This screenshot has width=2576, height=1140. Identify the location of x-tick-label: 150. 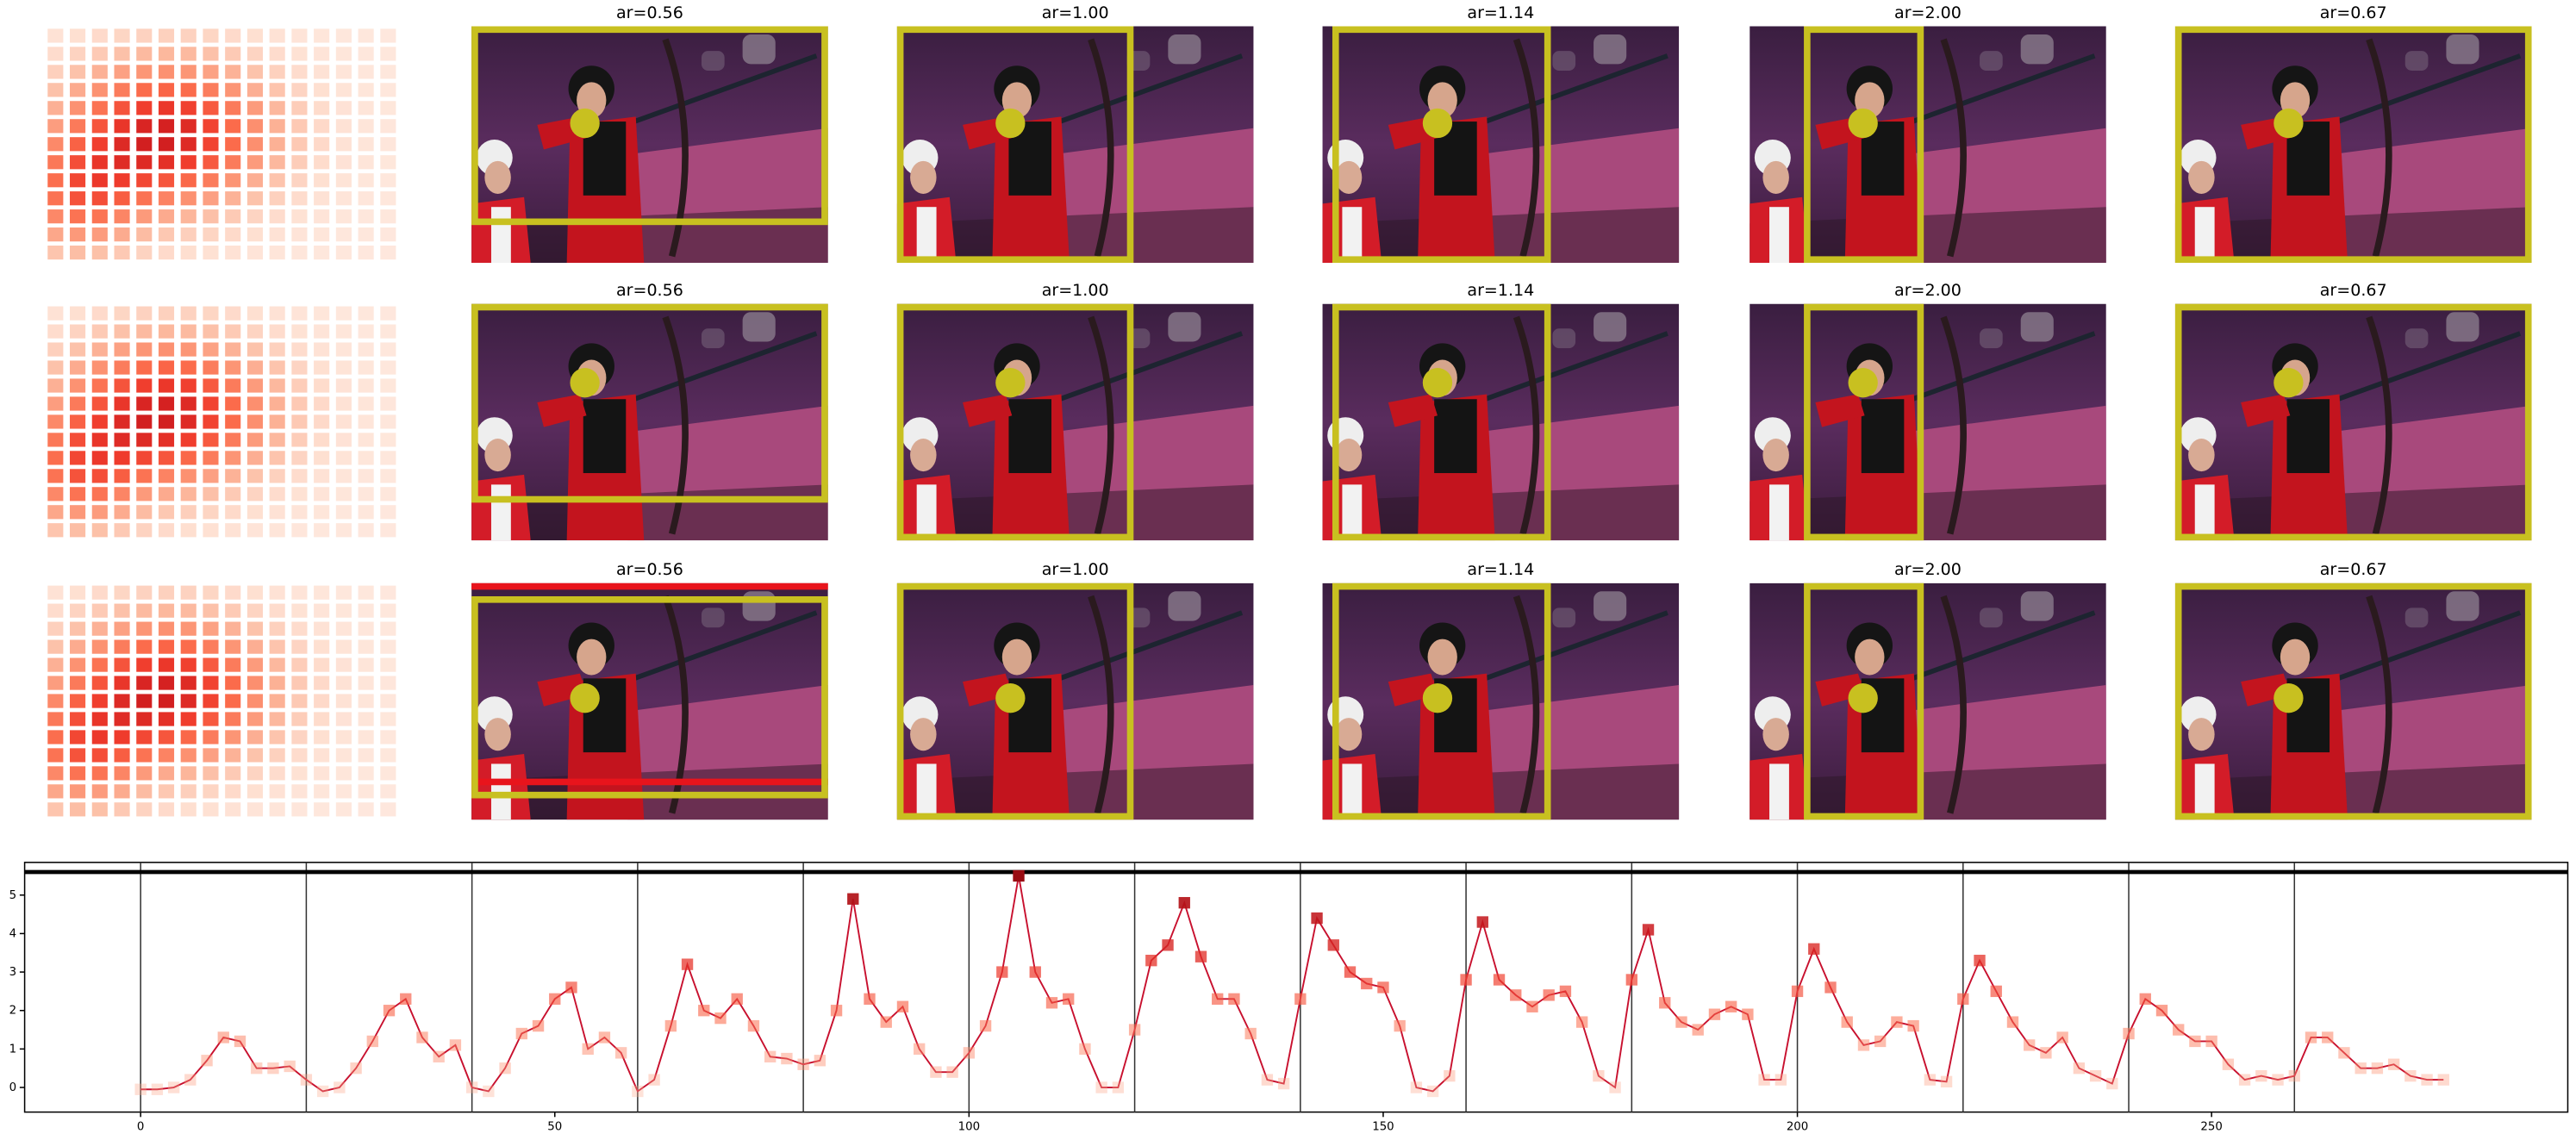
(1383, 1127).